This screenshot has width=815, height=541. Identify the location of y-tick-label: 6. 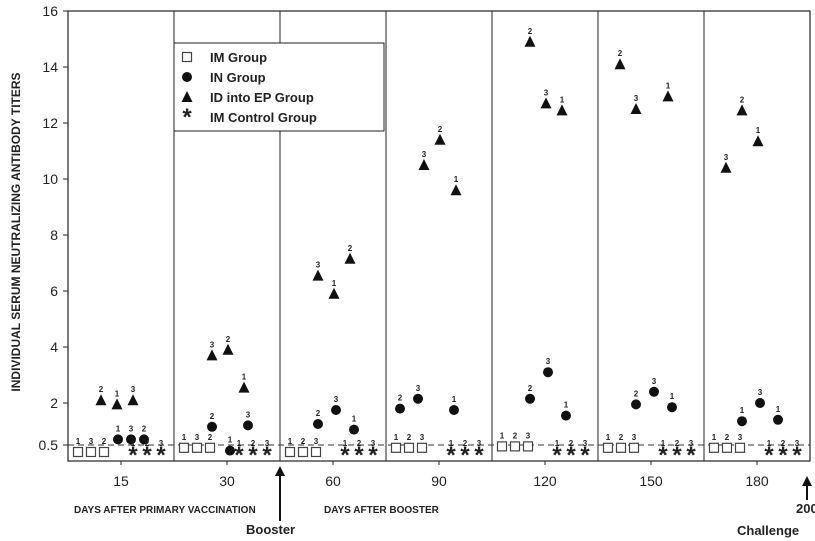
(54, 291).